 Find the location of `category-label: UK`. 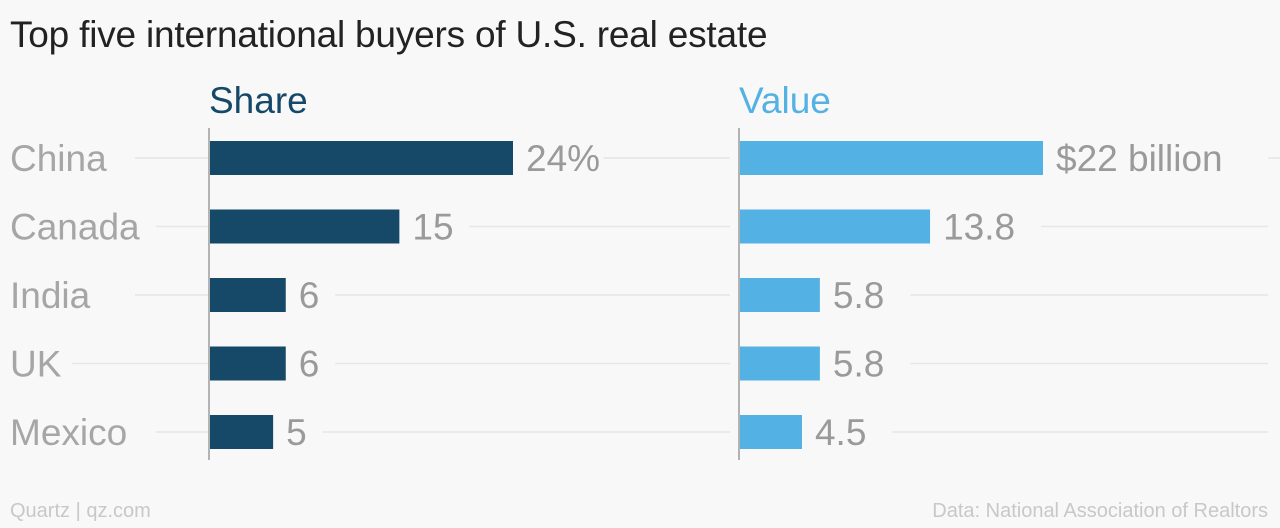

category-label: UK is located at coordinates (36, 364).